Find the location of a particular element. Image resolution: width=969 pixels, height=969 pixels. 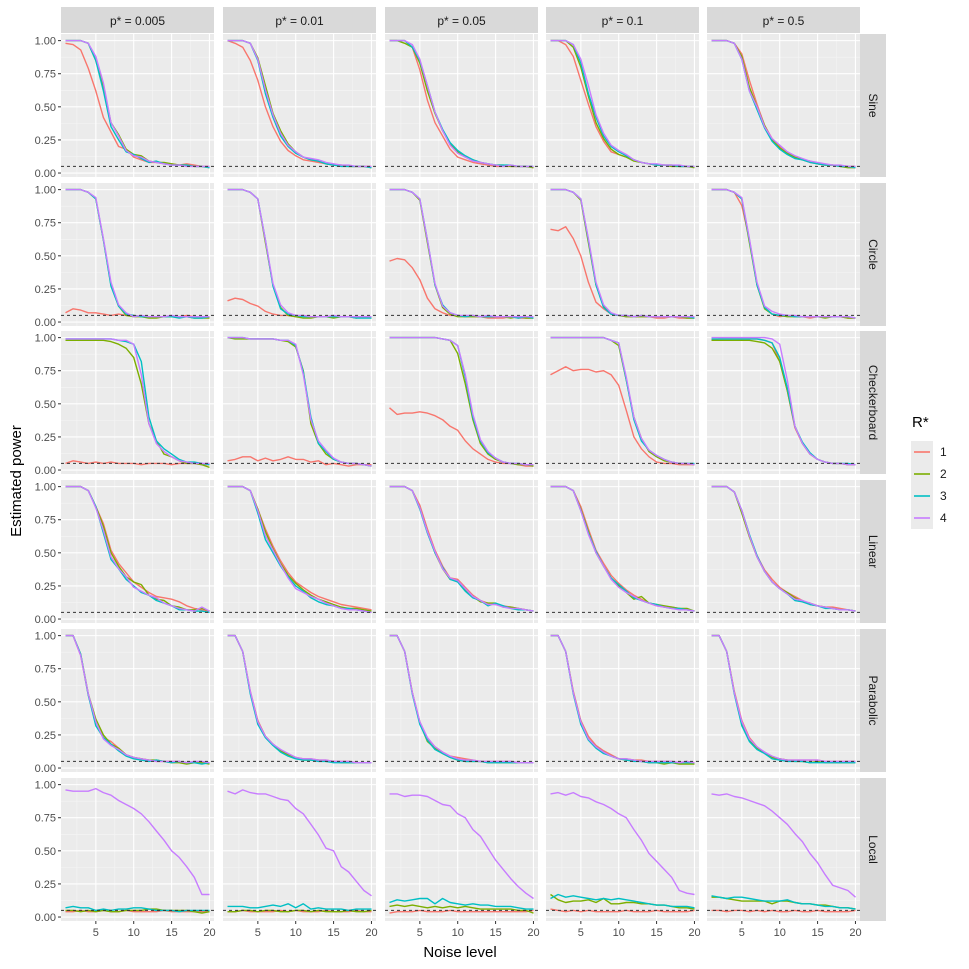

row-strip-label: Parabolic is located at coordinates (873, 700).